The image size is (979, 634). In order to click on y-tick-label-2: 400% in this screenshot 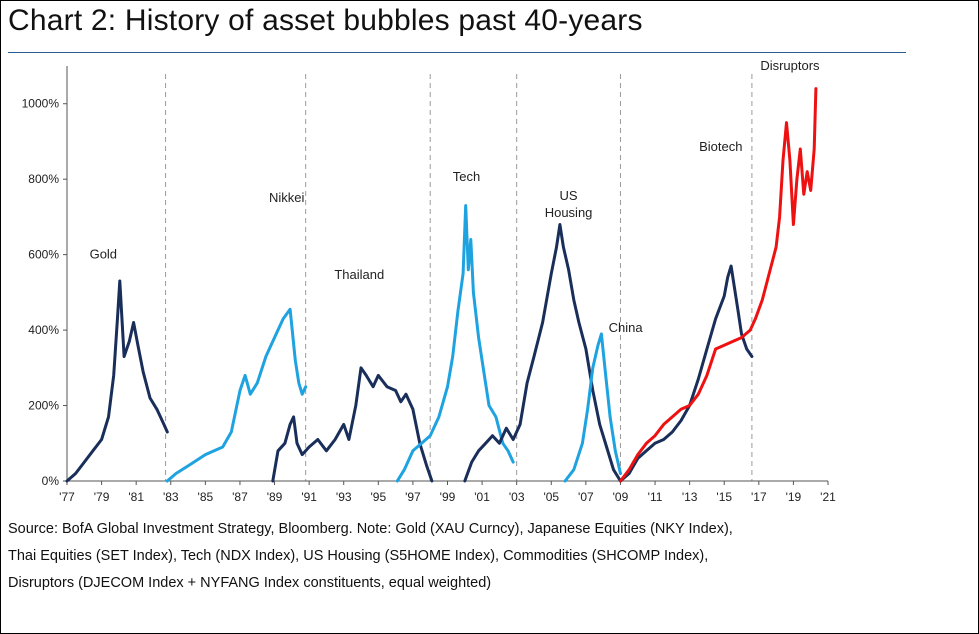, I will do `click(43, 330)`.